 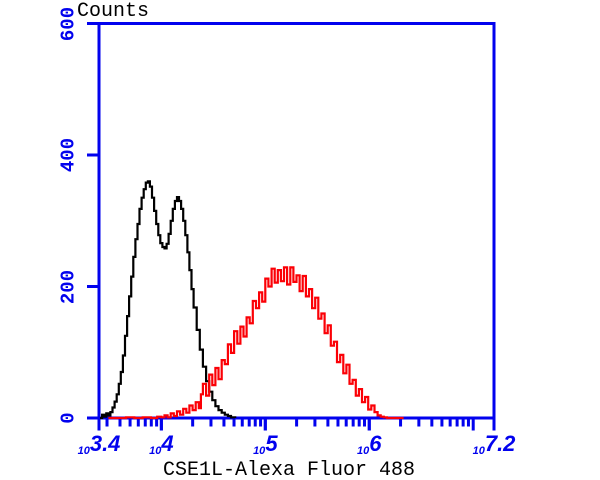 I want to click on x-tick-label: 10 5, so click(x=265, y=445).